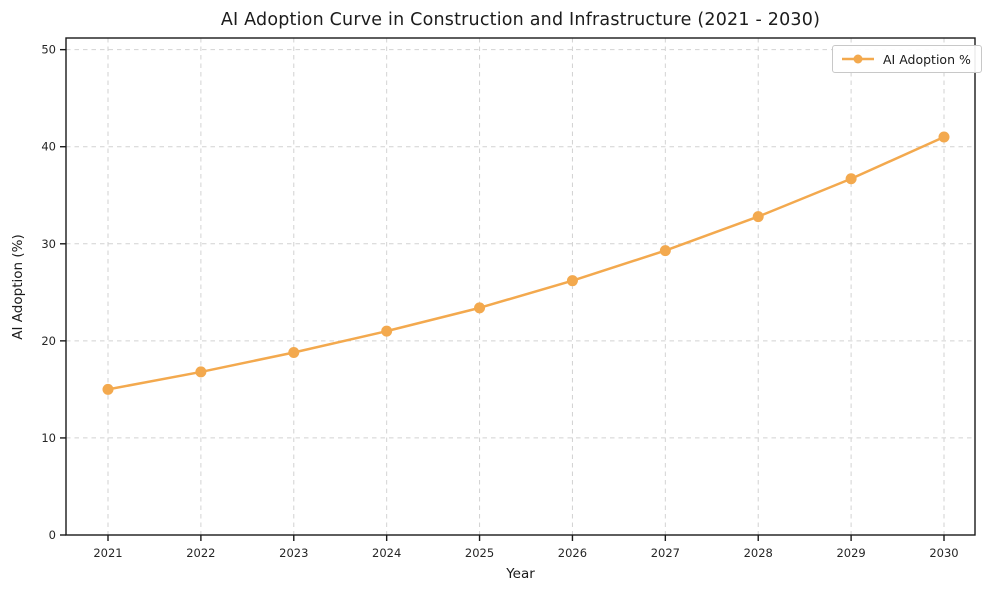 The image size is (1000, 600). Describe the element at coordinates (48, 147) in the screenshot. I see `y-tick-label: 40` at that location.